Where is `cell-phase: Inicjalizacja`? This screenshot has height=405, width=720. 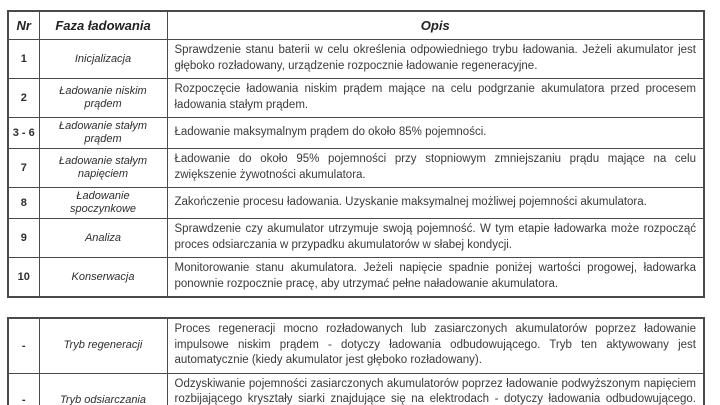 cell-phase: Inicjalizacja is located at coordinates (103, 59).